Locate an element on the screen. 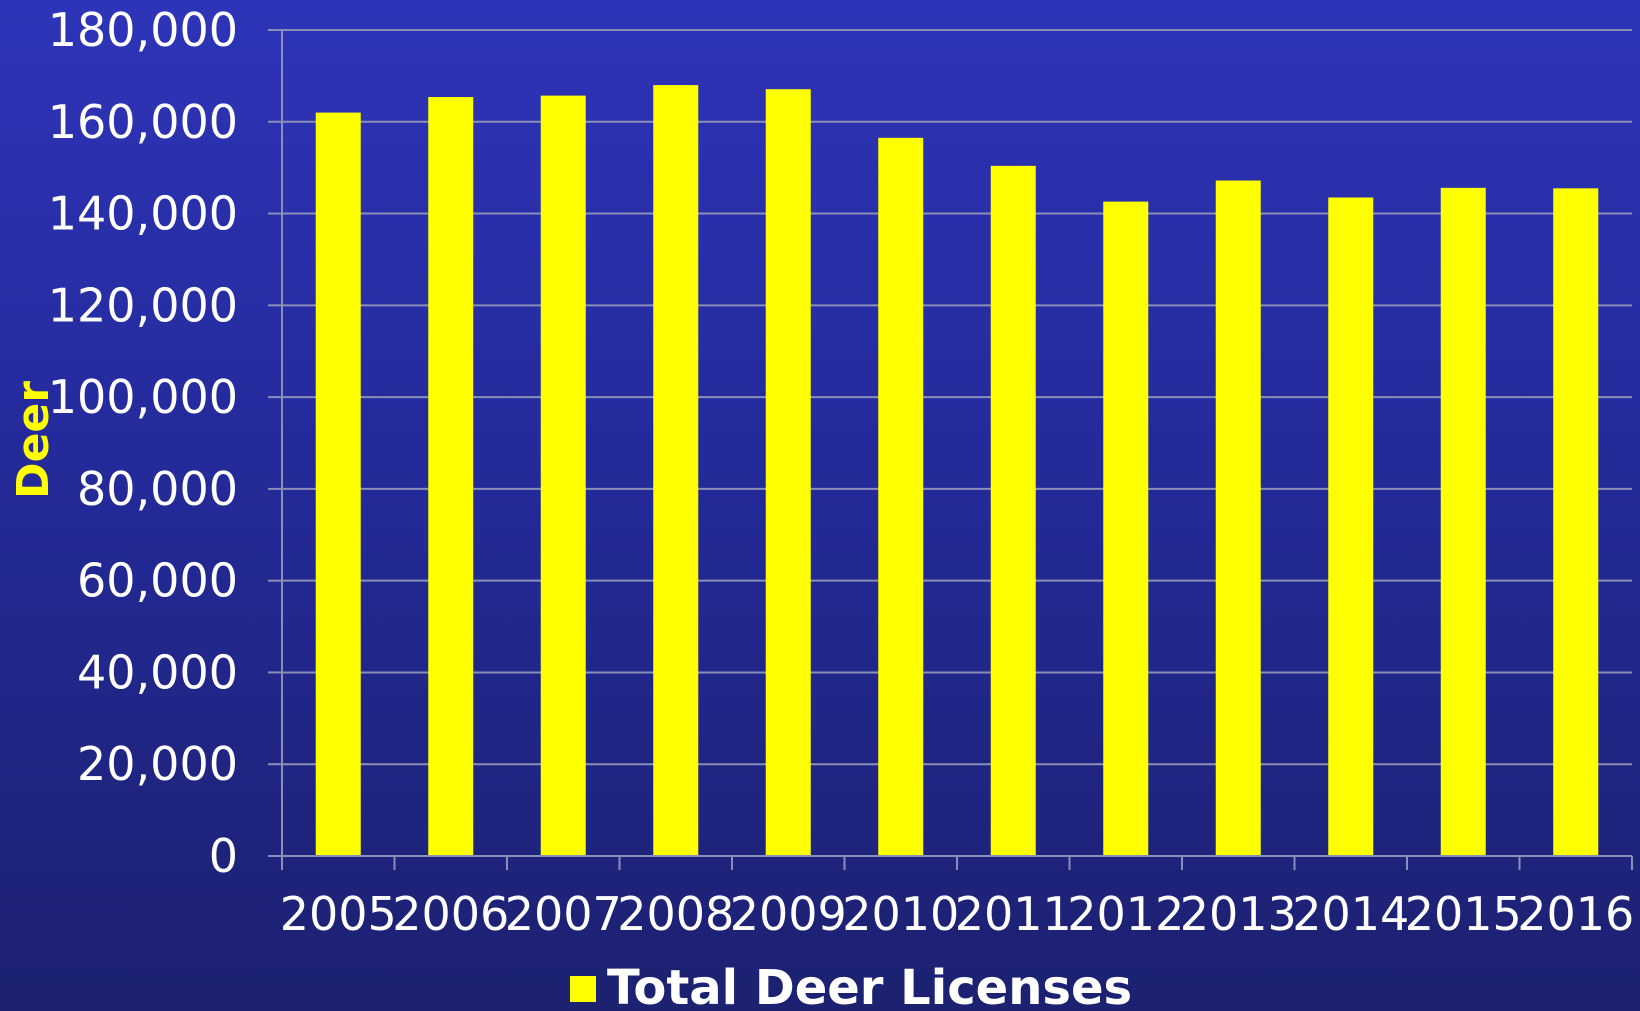 The image size is (1640, 1011). bar-2016 is located at coordinates (1576, 522).